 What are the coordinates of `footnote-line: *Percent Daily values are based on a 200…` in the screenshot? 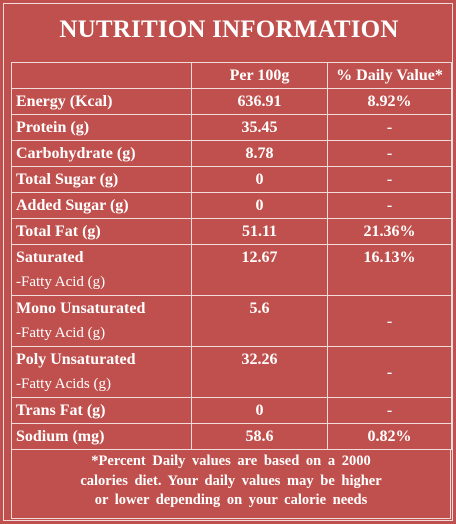 It's located at (231, 461).